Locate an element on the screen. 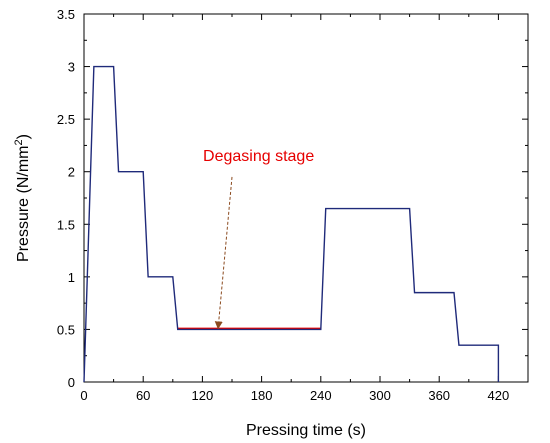 The width and height of the screenshot is (550, 443). y-tick-label: 3 is located at coordinates (71, 67).